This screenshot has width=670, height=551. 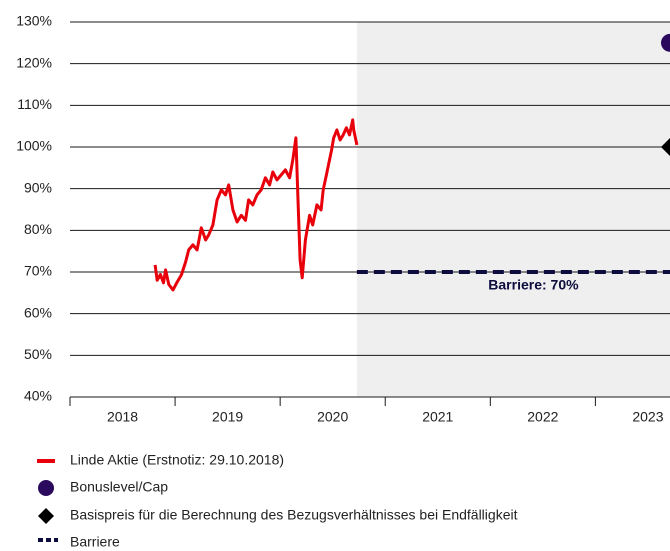 What do you see at coordinates (542, 417) in the screenshot?
I see `x-tick-label: 2022` at bounding box center [542, 417].